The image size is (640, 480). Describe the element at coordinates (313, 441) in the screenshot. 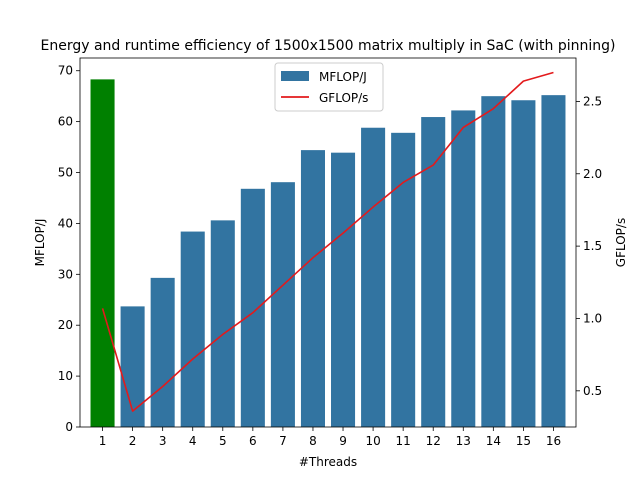

I see `x-tick-label-8: 8` at that location.